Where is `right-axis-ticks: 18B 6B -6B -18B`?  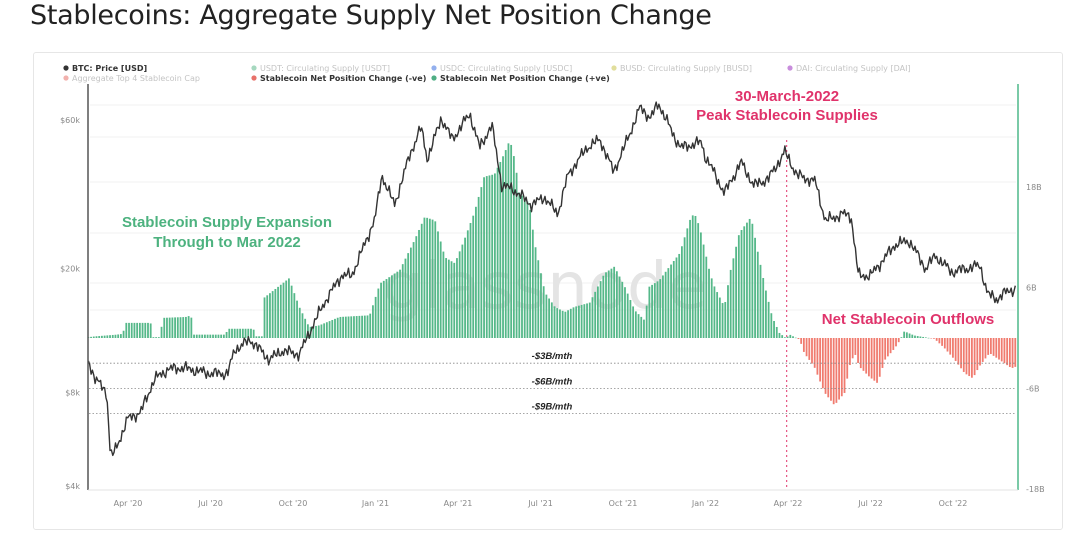
right-axis-ticks: 18B 6B -6B -18B is located at coordinates (1035, 338).